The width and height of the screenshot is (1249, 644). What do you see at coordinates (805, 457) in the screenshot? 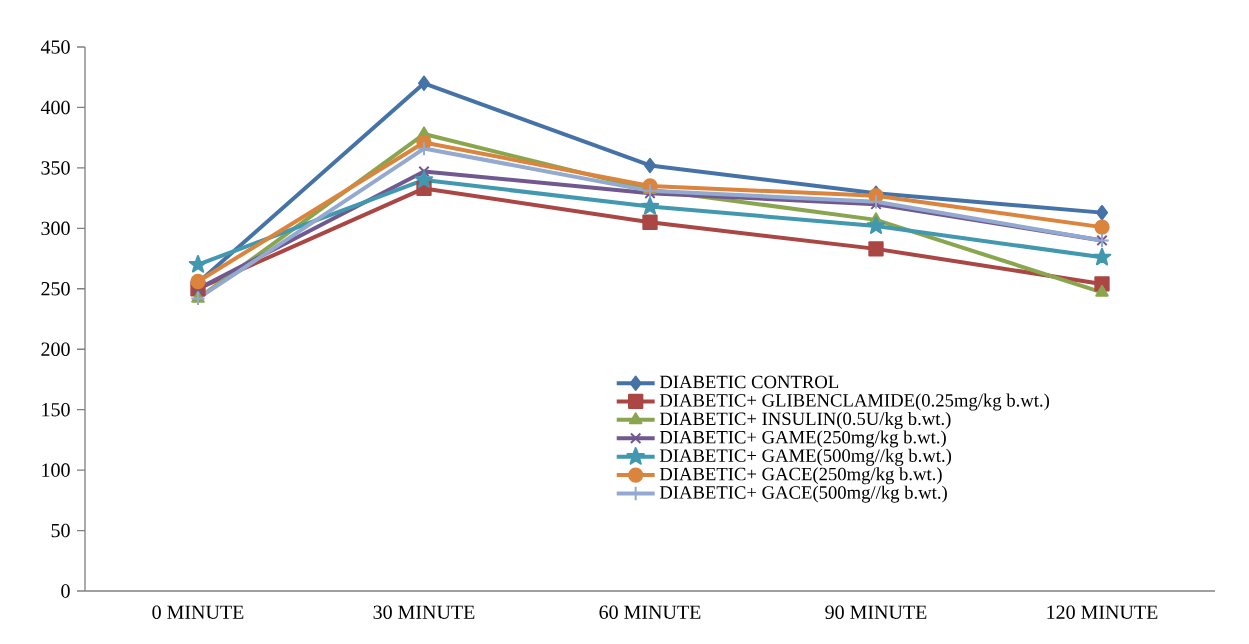
I see `legend-label: DIABETIC+ GAME(500mg//kg b.wt.)` at bounding box center [805, 457].